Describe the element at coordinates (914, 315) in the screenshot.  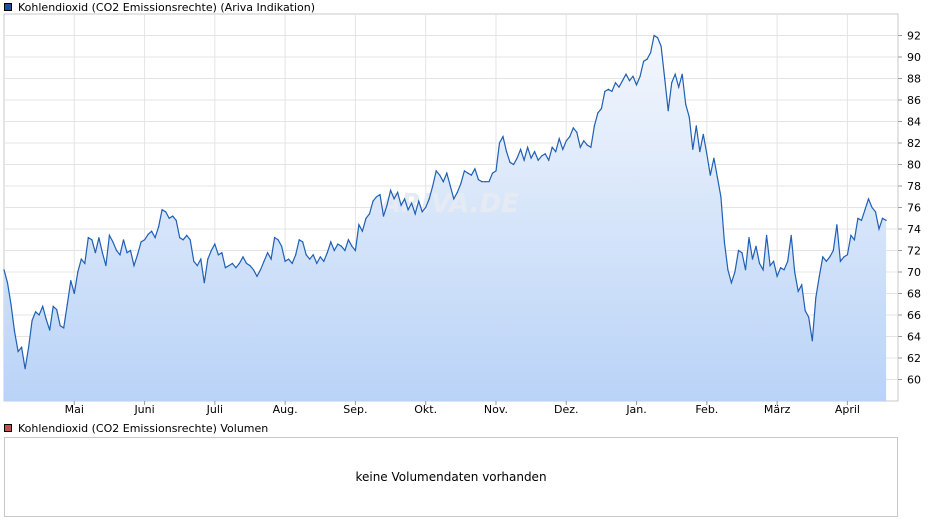
I see `y-tick-label: 66` at that location.